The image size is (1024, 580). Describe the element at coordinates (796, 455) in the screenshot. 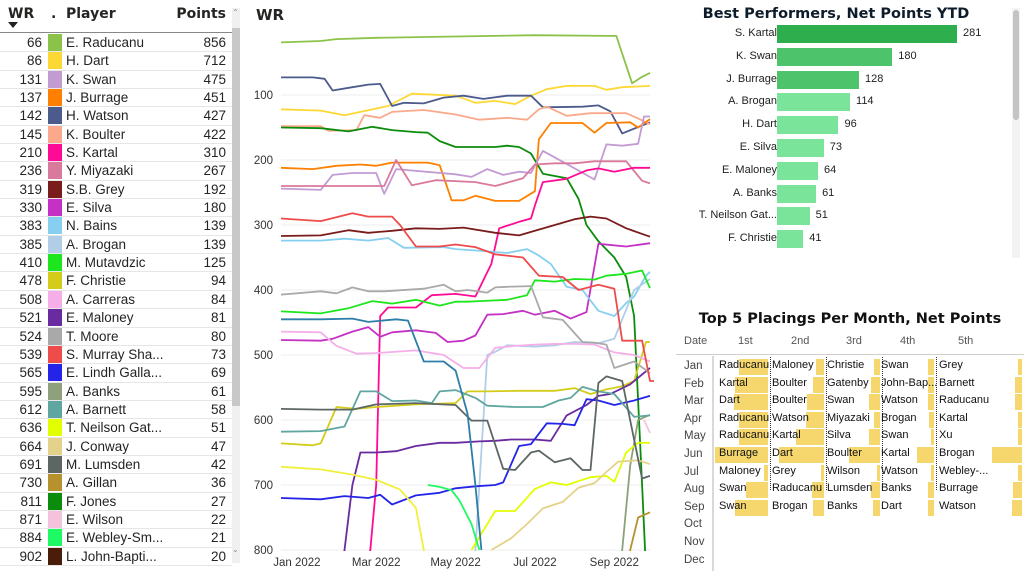

I see `placing-cell: Dart` at that location.